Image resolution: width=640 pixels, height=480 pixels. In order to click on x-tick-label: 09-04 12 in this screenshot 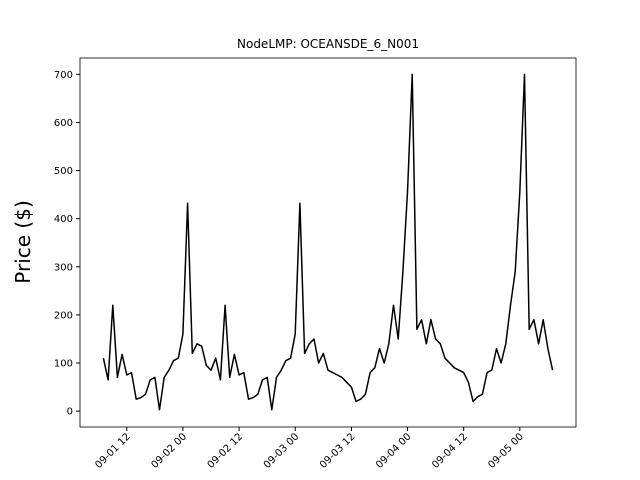, I will do `click(450, 451)`.